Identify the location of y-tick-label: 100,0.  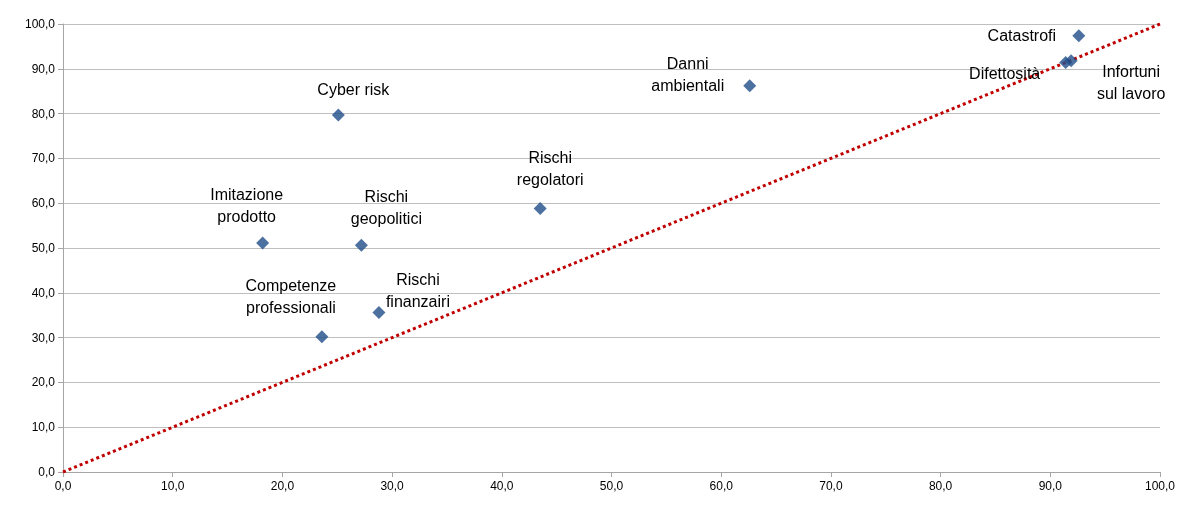
(40, 24).